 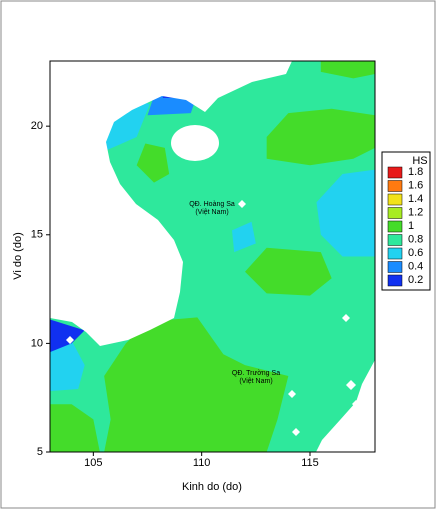 What do you see at coordinates (415, 172) in the screenshot?
I see `legend-label: 1.8` at bounding box center [415, 172].